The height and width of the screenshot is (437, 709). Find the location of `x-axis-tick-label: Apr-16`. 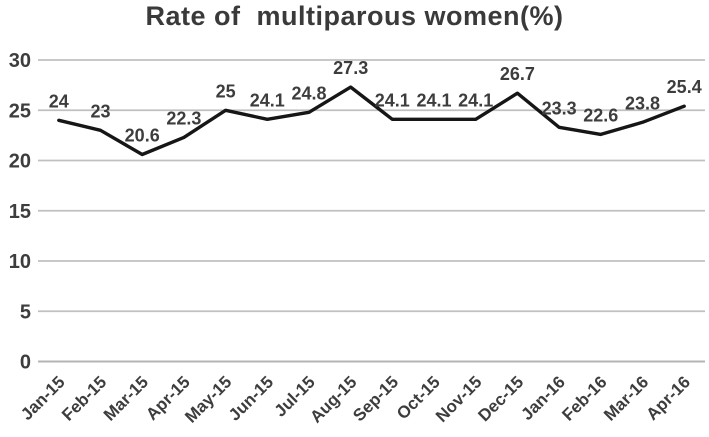

x-axis-tick-label: Apr-16 is located at coordinates (669, 398).